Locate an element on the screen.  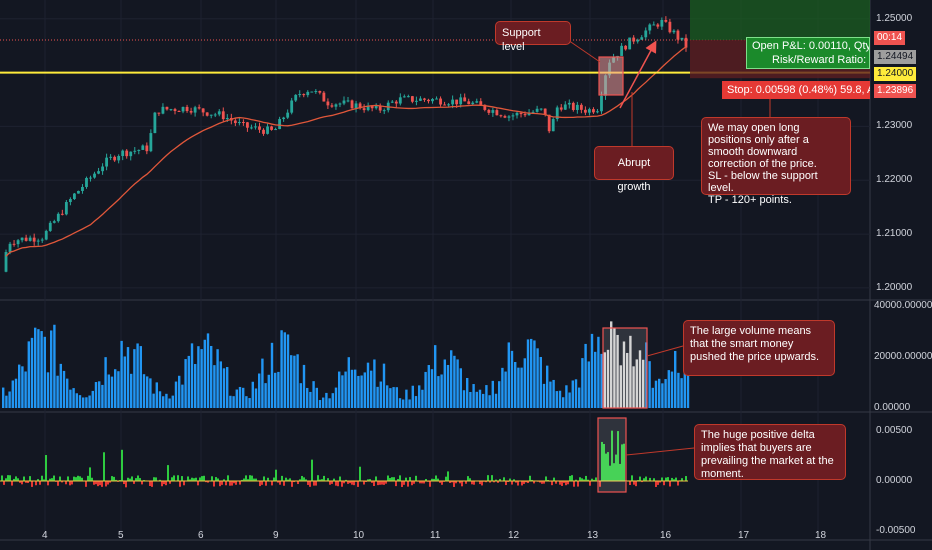
volume-pane is located at coordinates (346, 364).